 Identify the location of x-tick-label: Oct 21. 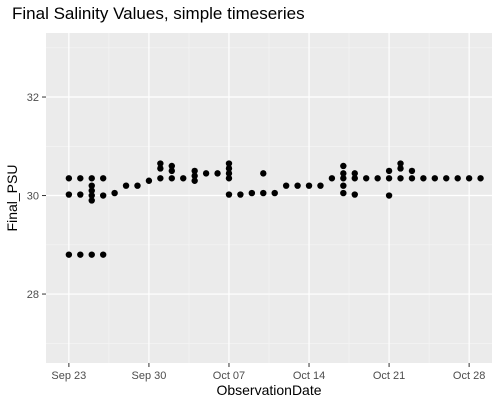
(389, 376).